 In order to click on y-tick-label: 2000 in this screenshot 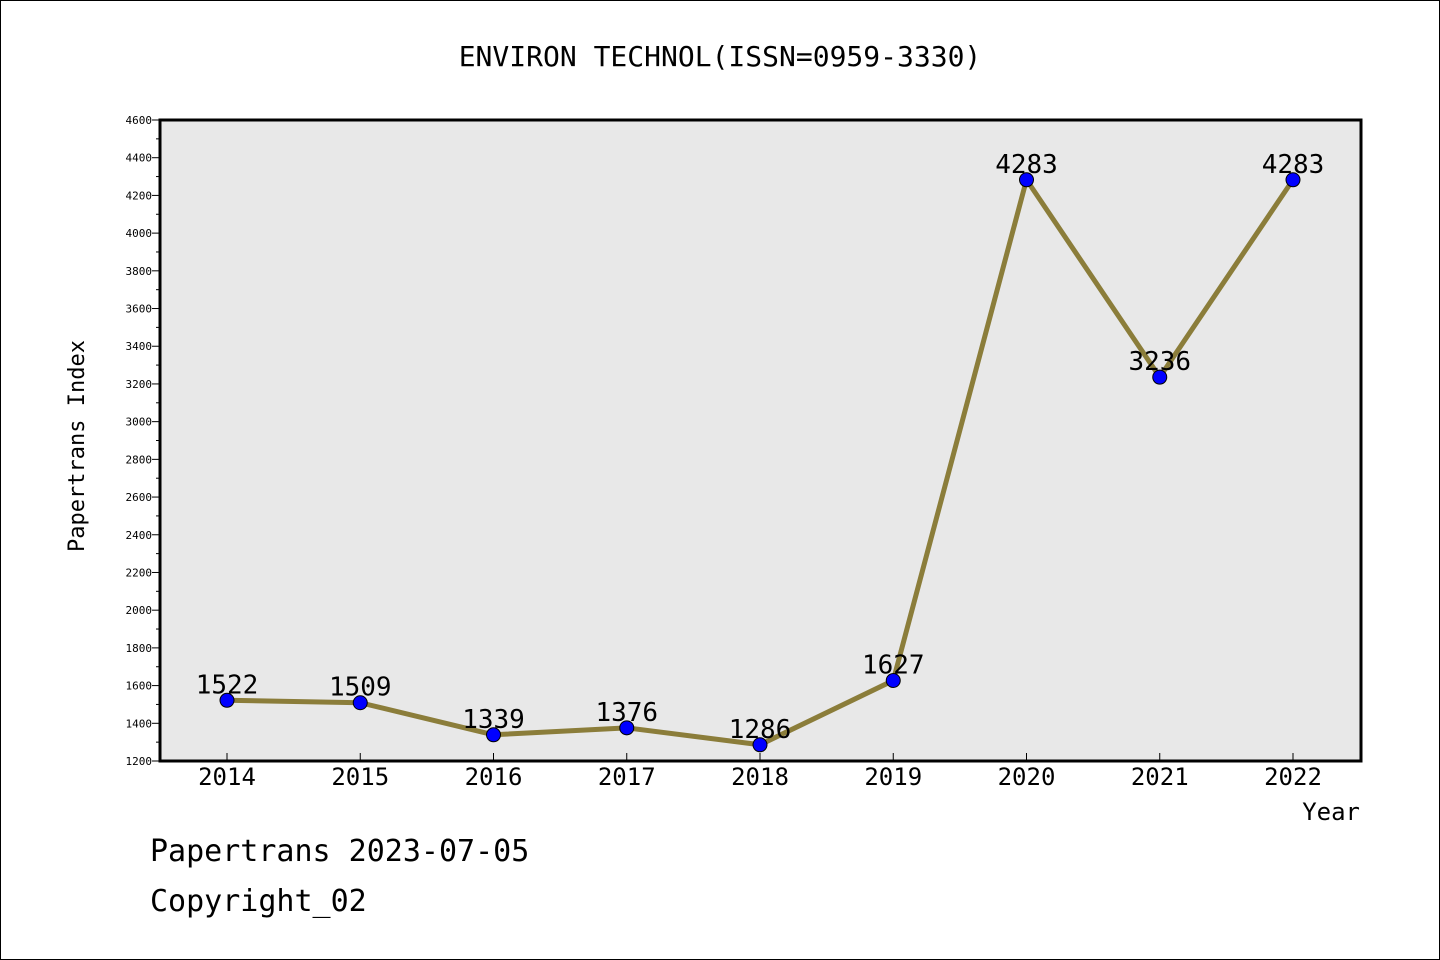, I will do `click(139, 610)`.